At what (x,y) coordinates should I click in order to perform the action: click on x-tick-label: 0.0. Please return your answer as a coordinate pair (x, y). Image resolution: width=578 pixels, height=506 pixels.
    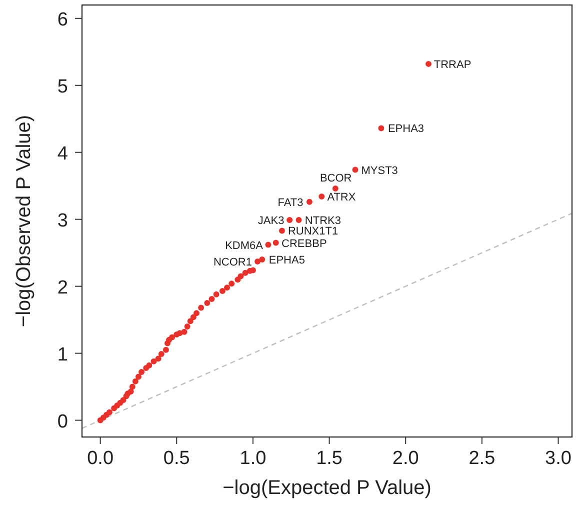
    Looking at the image, I should click on (100, 458).